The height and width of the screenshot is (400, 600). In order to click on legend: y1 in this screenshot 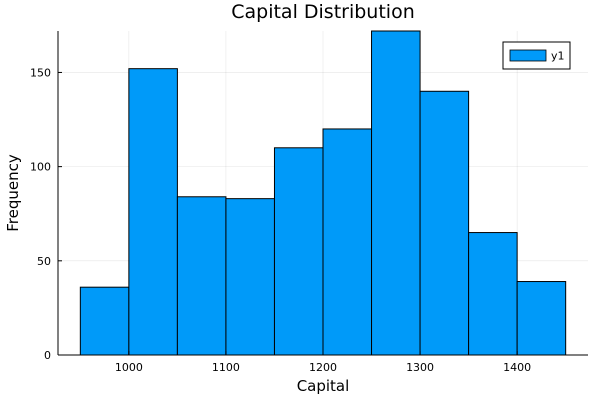, I will do `click(536, 55)`.